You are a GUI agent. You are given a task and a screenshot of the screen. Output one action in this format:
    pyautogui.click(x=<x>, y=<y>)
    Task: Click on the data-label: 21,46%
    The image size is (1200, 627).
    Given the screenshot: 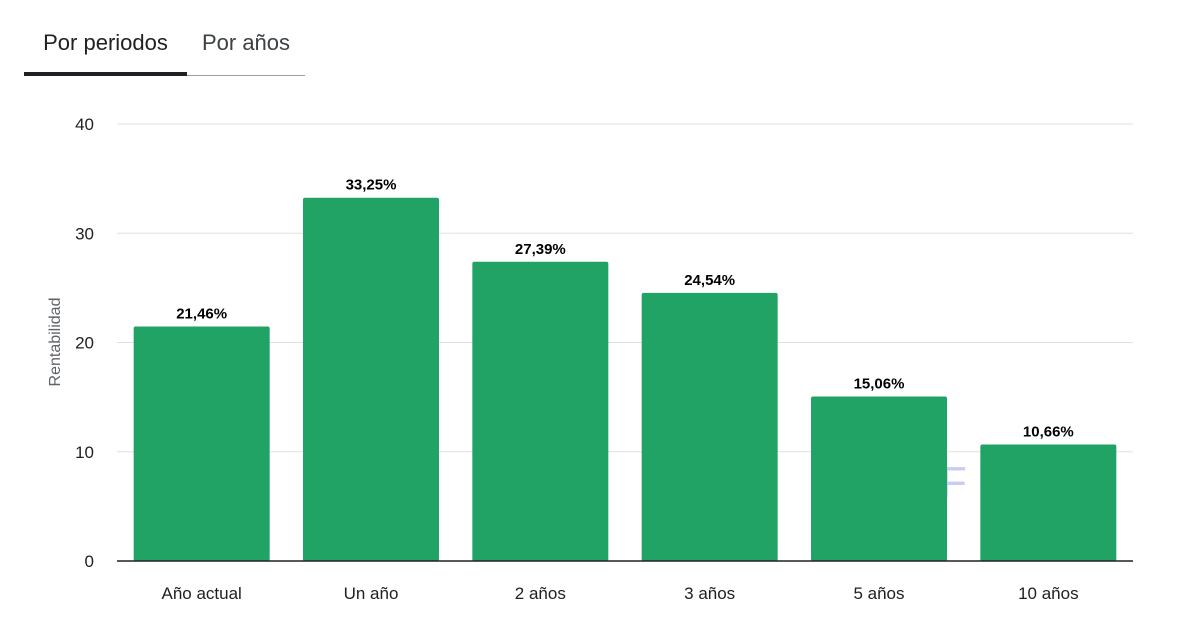 What is the action you would take?
    pyautogui.click(x=201, y=314)
    